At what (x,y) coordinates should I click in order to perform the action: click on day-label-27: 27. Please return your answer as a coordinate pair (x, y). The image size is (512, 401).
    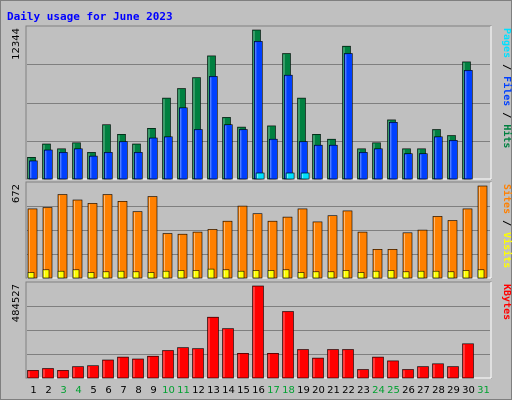
    Looking at the image, I should click on (423, 390).